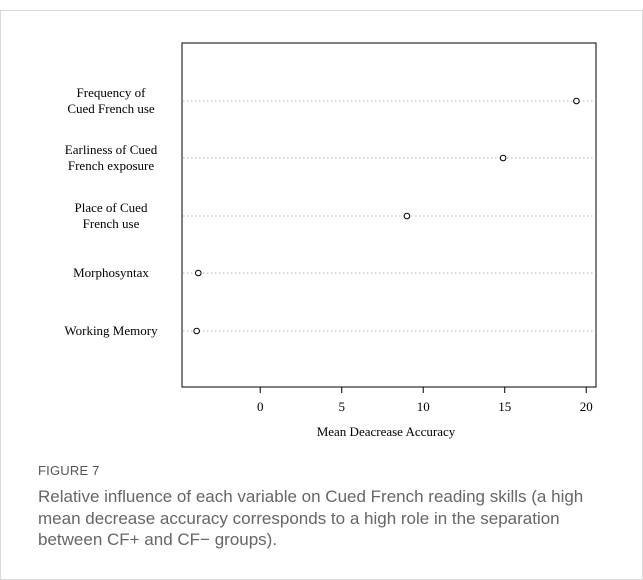 The image size is (643, 580). Describe the element at coordinates (586, 406) in the screenshot. I see `x-tick-label: 20` at that location.